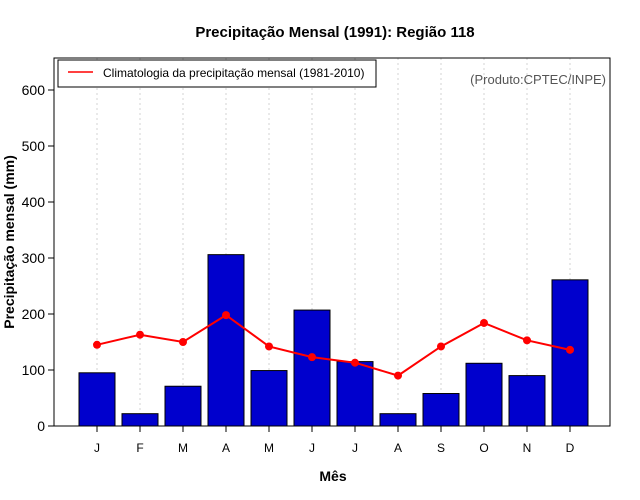 The width and height of the screenshot is (640, 500). What do you see at coordinates (34, 314) in the screenshot?
I see `y-tick-label: 200` at bounding box center [34, 314].